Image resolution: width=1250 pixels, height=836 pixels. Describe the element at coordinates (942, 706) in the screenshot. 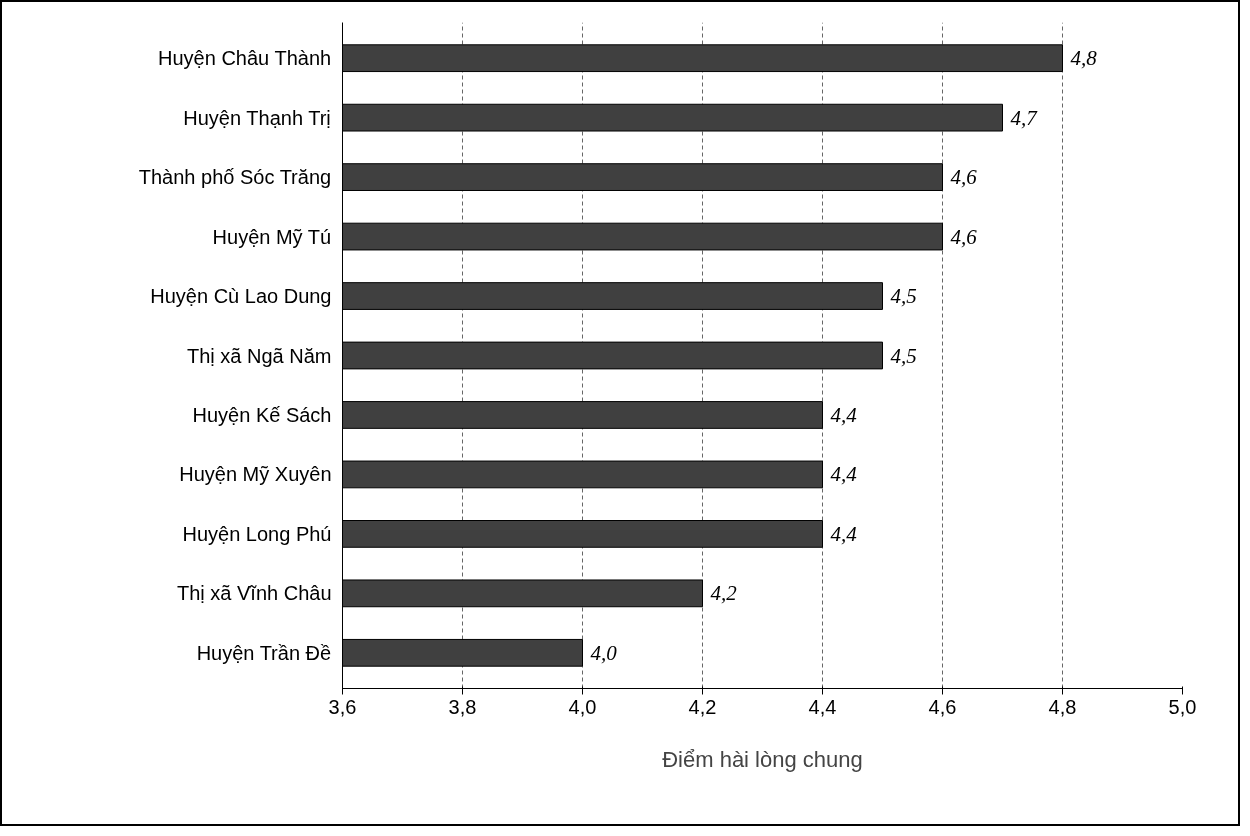

I see `x-tick-label: 4,6` at that location.